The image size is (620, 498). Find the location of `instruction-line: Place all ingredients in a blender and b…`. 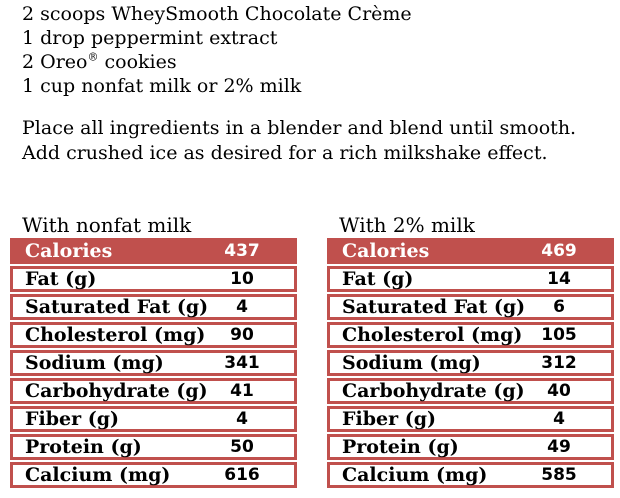

instruction-line: Place all ingredients in a blender and b… is located at coordinates (299, 128).